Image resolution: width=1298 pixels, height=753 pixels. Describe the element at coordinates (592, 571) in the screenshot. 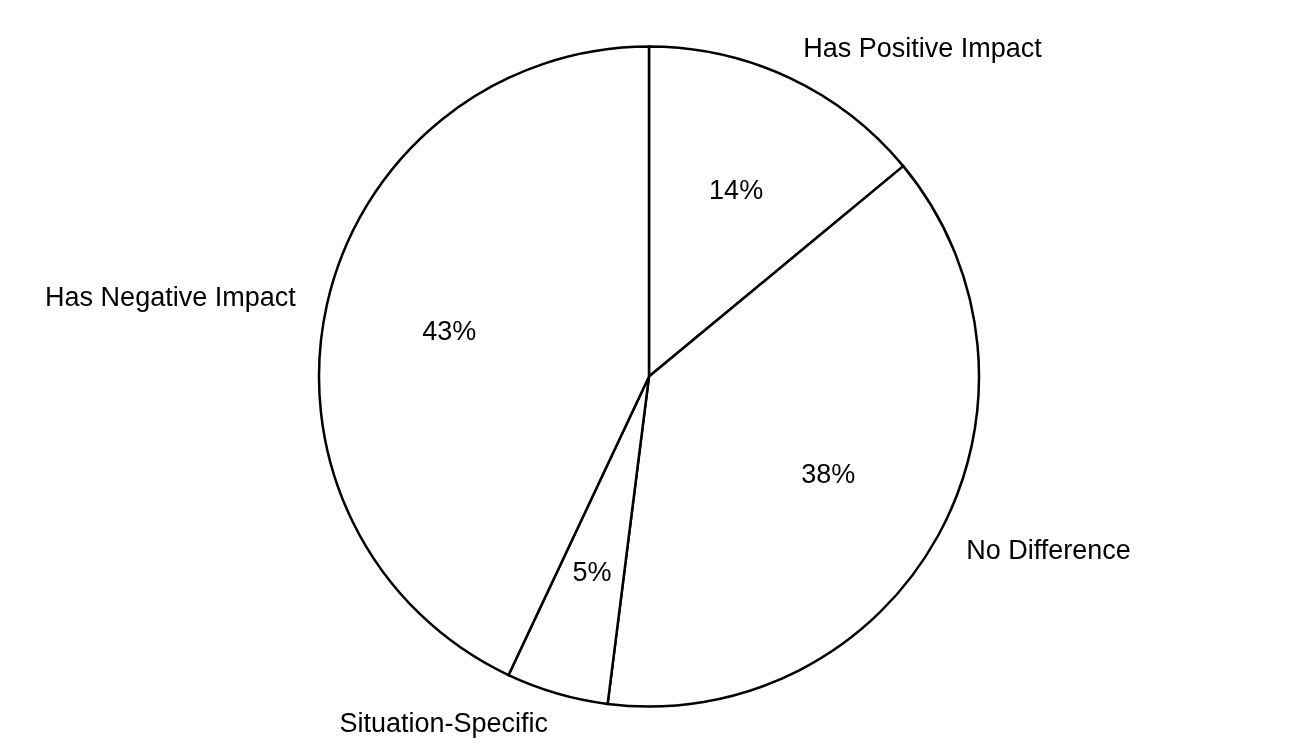

I see `data-label: 5%` at that location.